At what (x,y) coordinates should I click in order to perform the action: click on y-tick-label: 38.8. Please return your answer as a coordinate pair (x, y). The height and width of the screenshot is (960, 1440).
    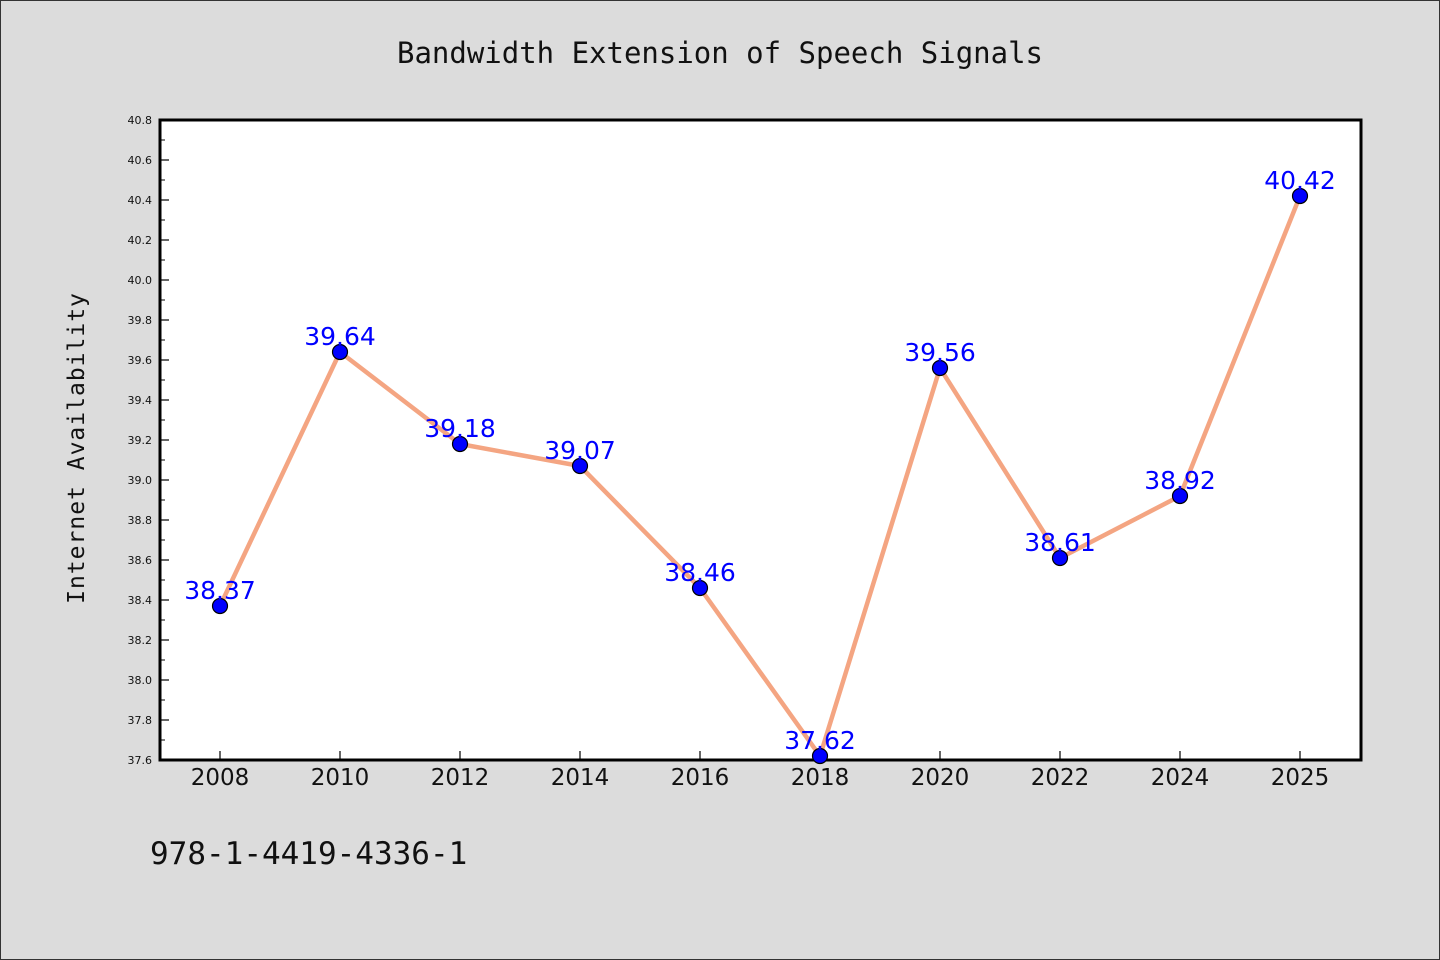
    Looking at the image, I should click on (140, 520).